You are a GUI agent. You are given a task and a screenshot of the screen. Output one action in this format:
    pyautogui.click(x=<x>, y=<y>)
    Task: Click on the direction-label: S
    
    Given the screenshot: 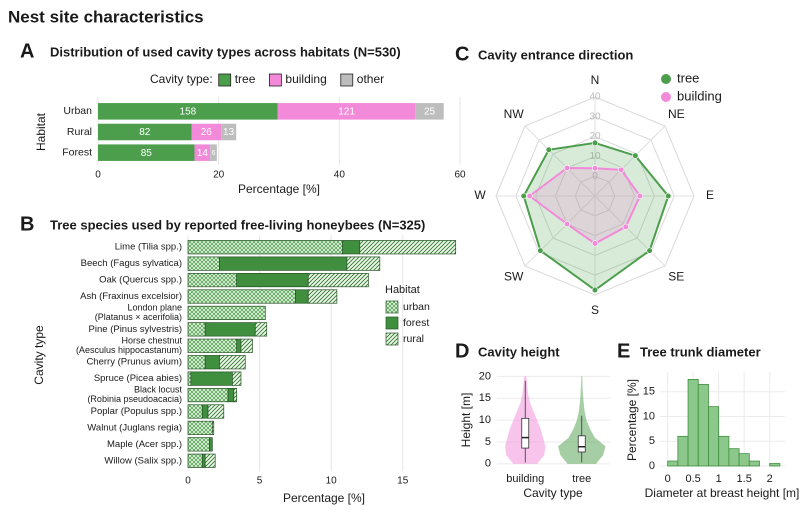 What is the action you would take?
    pyautogui.click(x=595, y=310)
    